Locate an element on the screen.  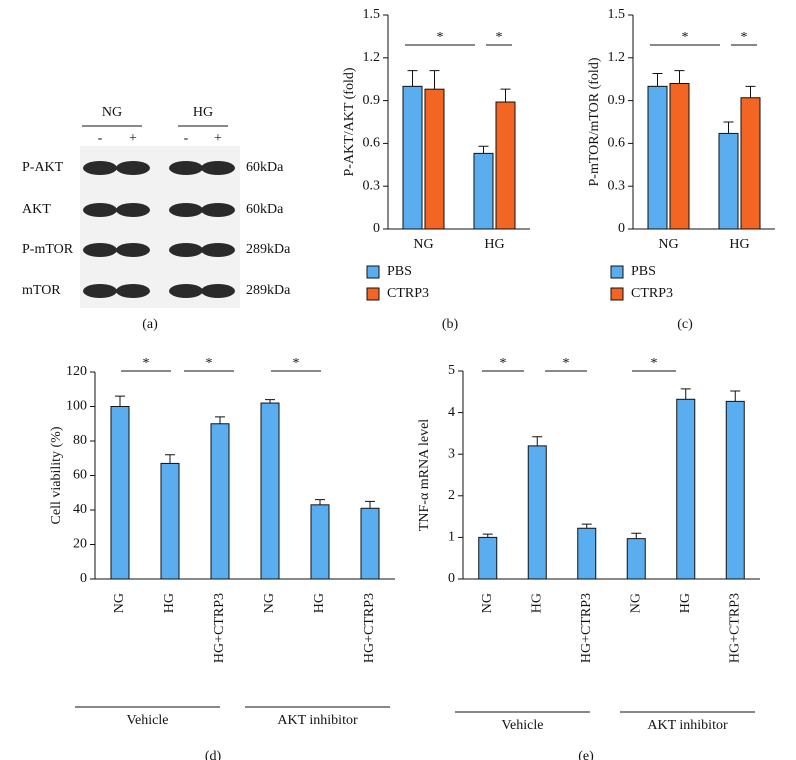
protein-label: mTOR is located at coordinates (41, 290).